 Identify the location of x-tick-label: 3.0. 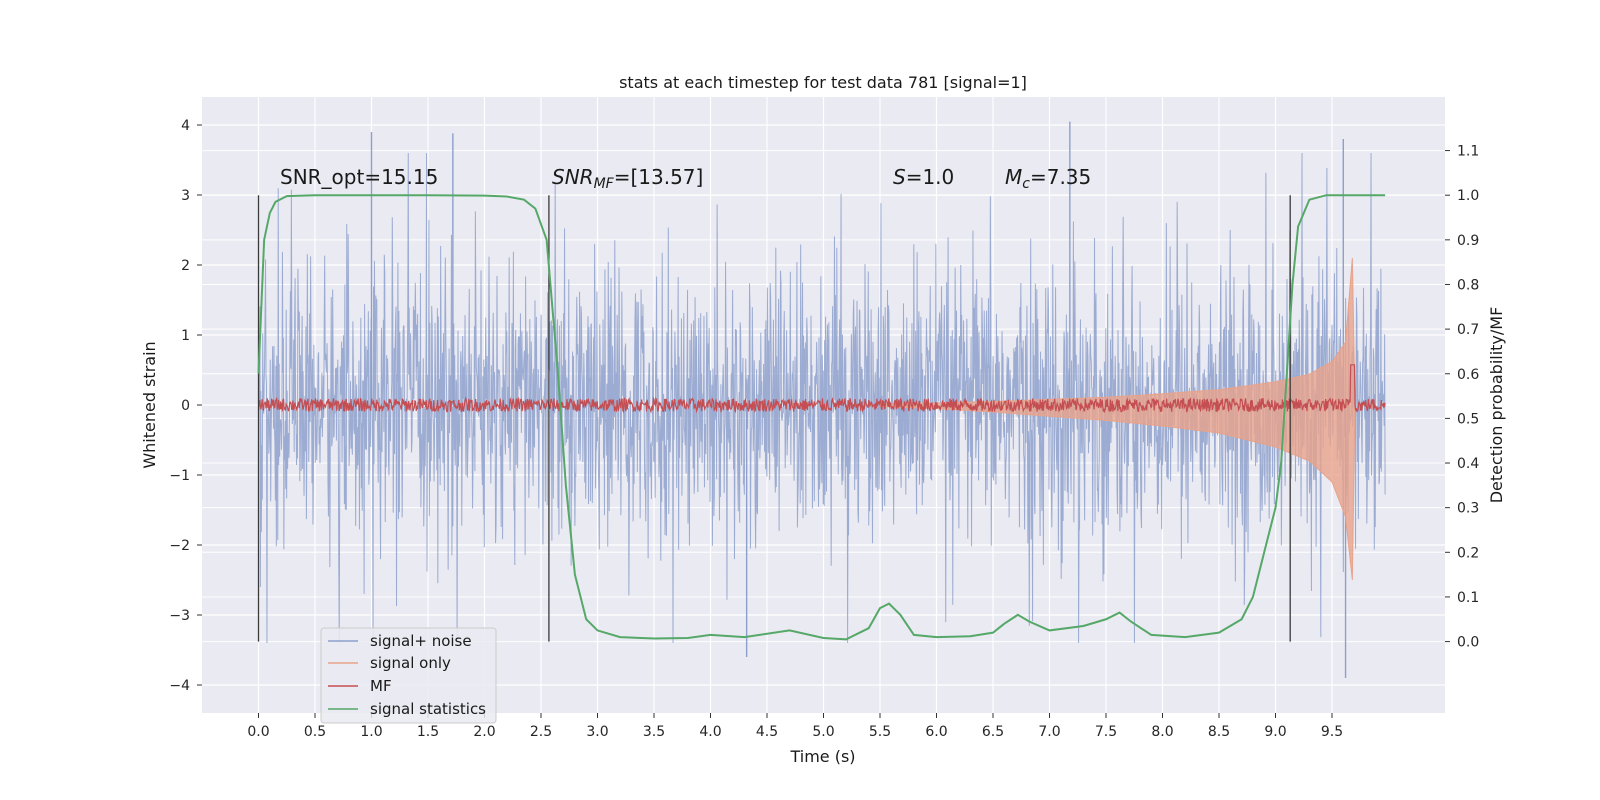
(597, 732).